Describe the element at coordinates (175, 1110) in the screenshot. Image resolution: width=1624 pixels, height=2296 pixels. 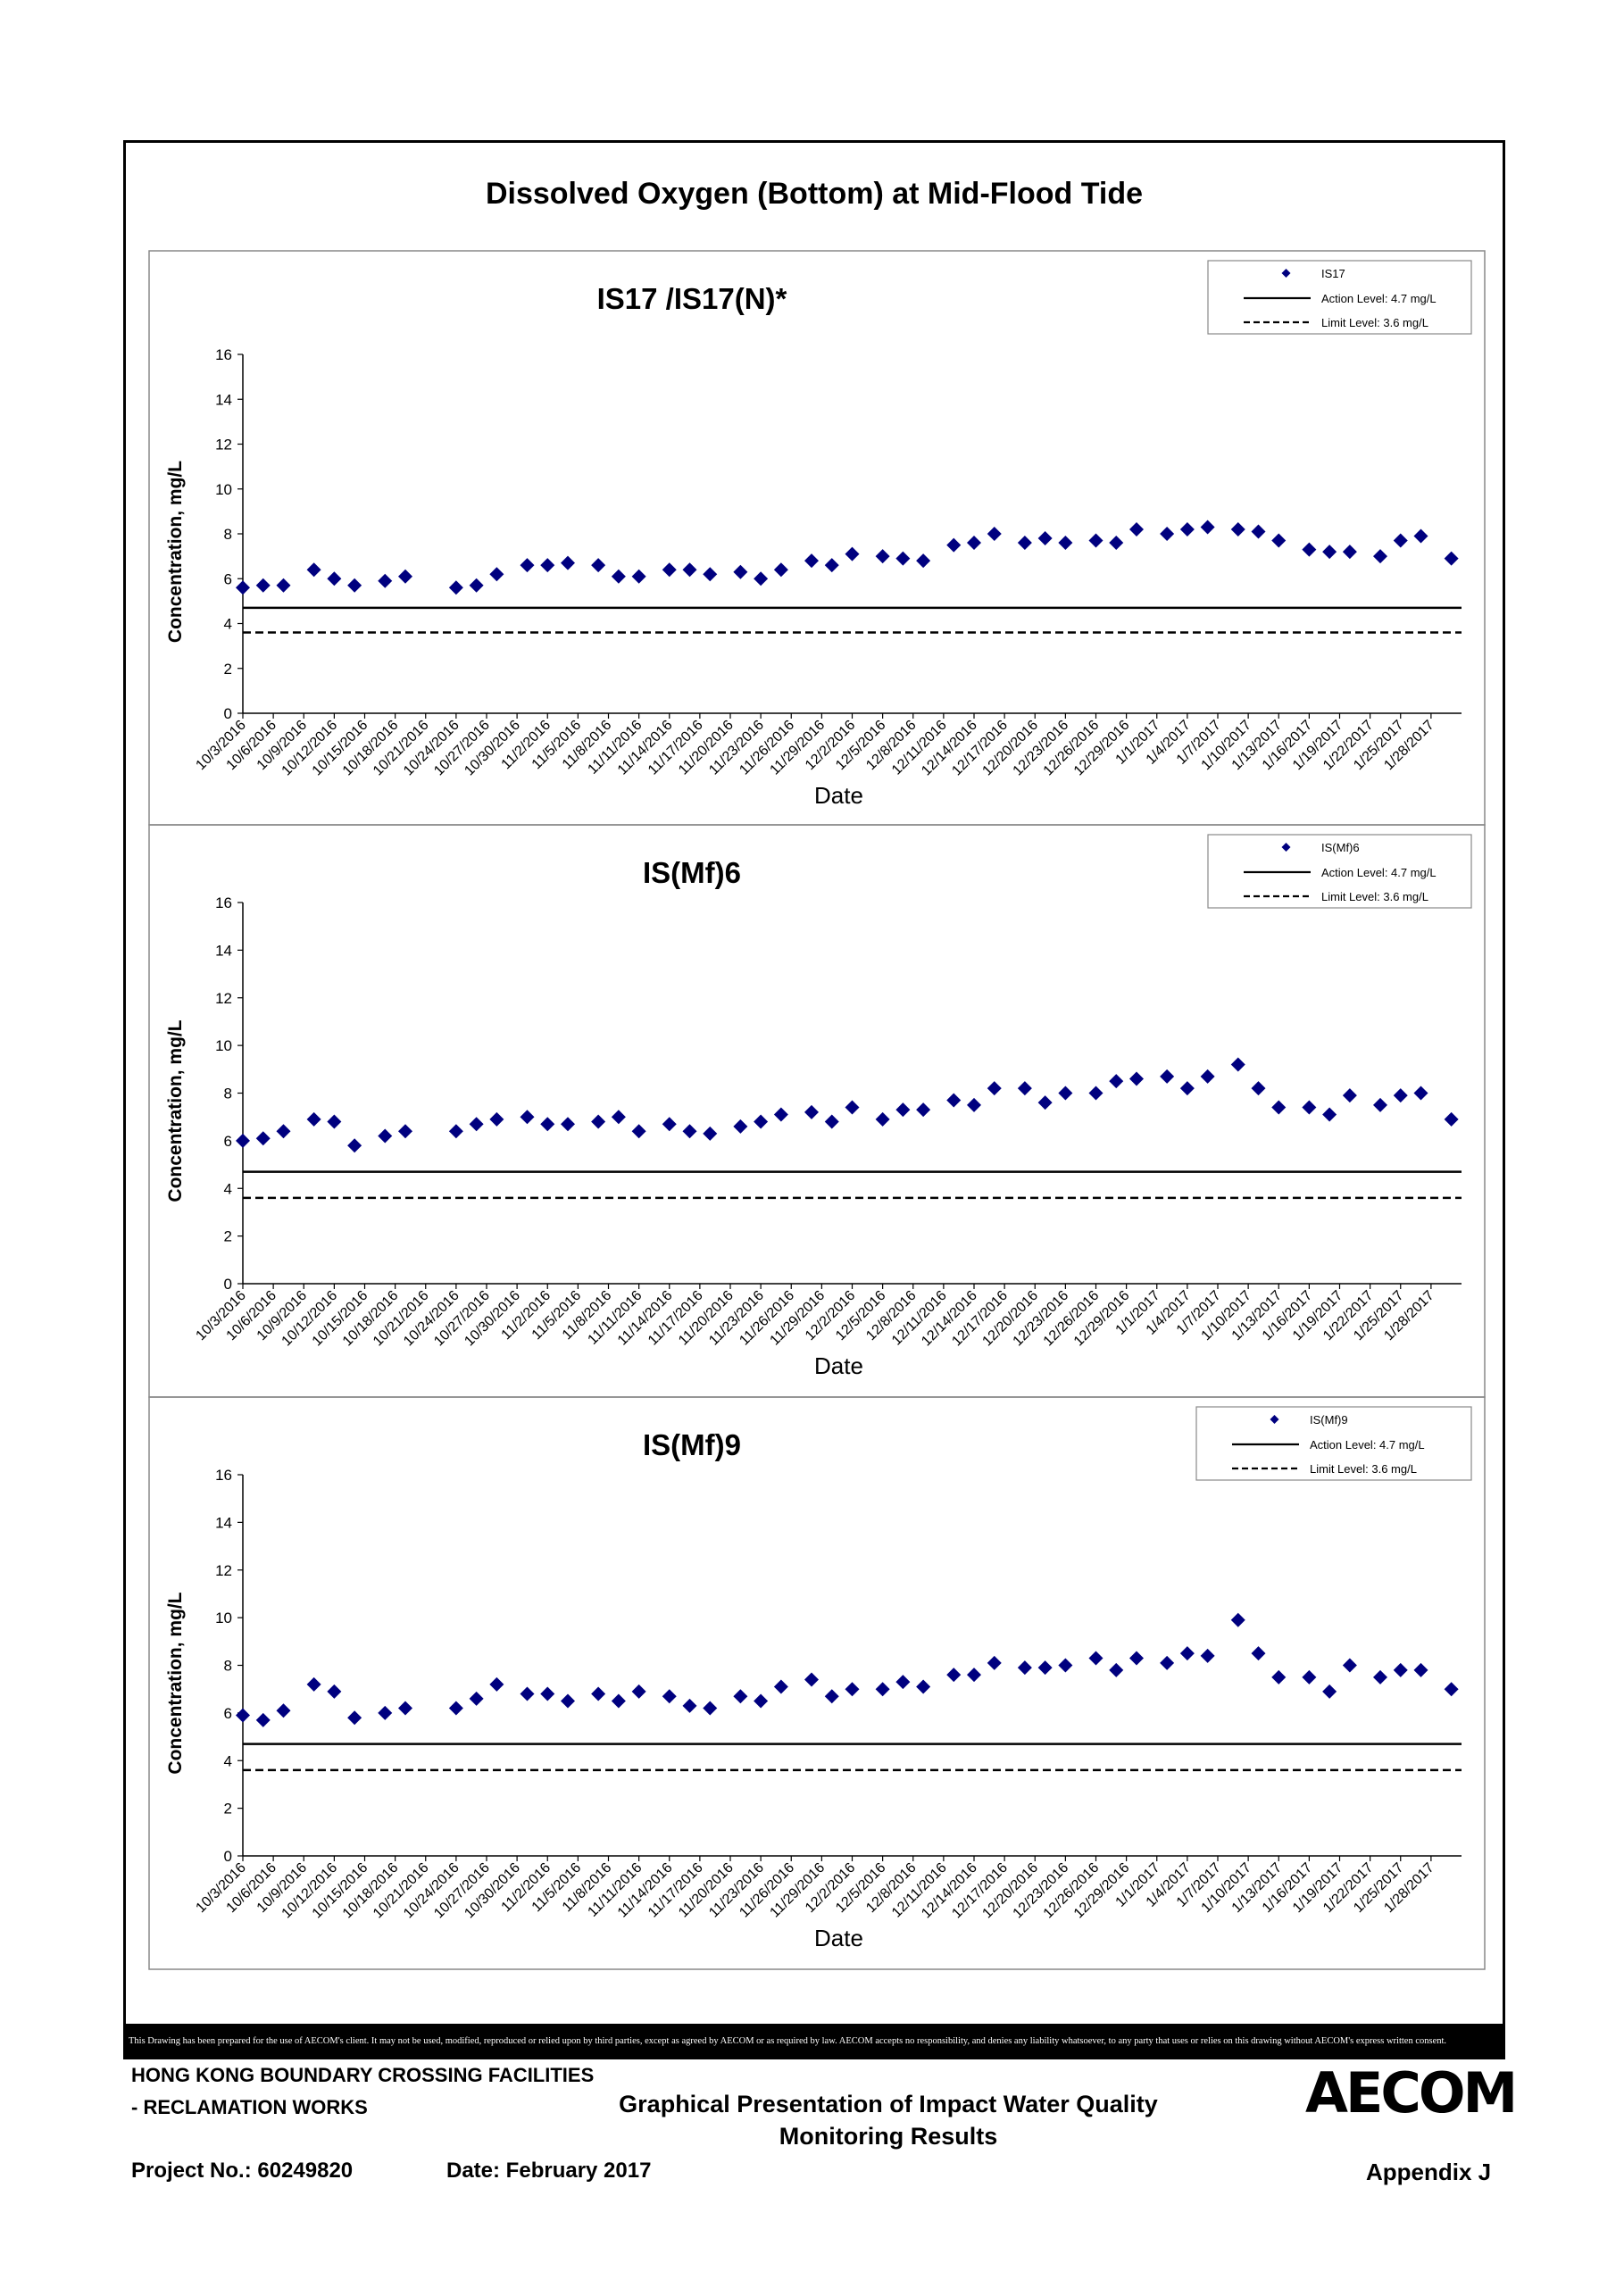
I see `y-axis-label: Concentration, mg/L` at that location.